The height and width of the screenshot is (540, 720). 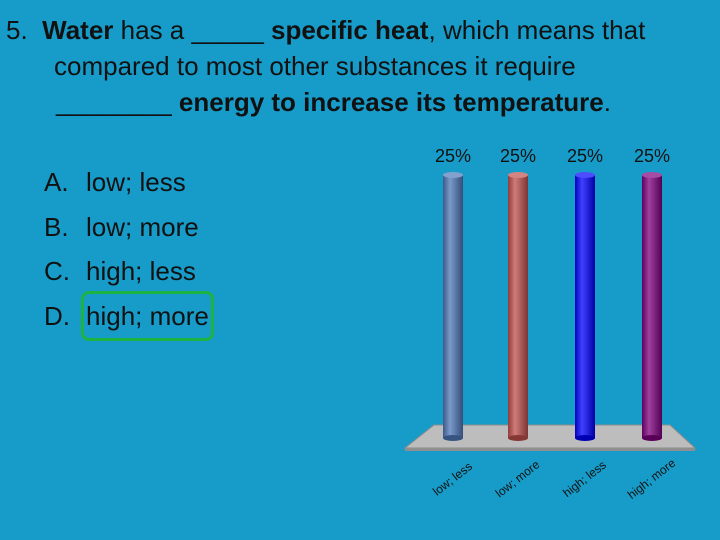 I want to click on answer-letter: B., so click(x=56, y=226).